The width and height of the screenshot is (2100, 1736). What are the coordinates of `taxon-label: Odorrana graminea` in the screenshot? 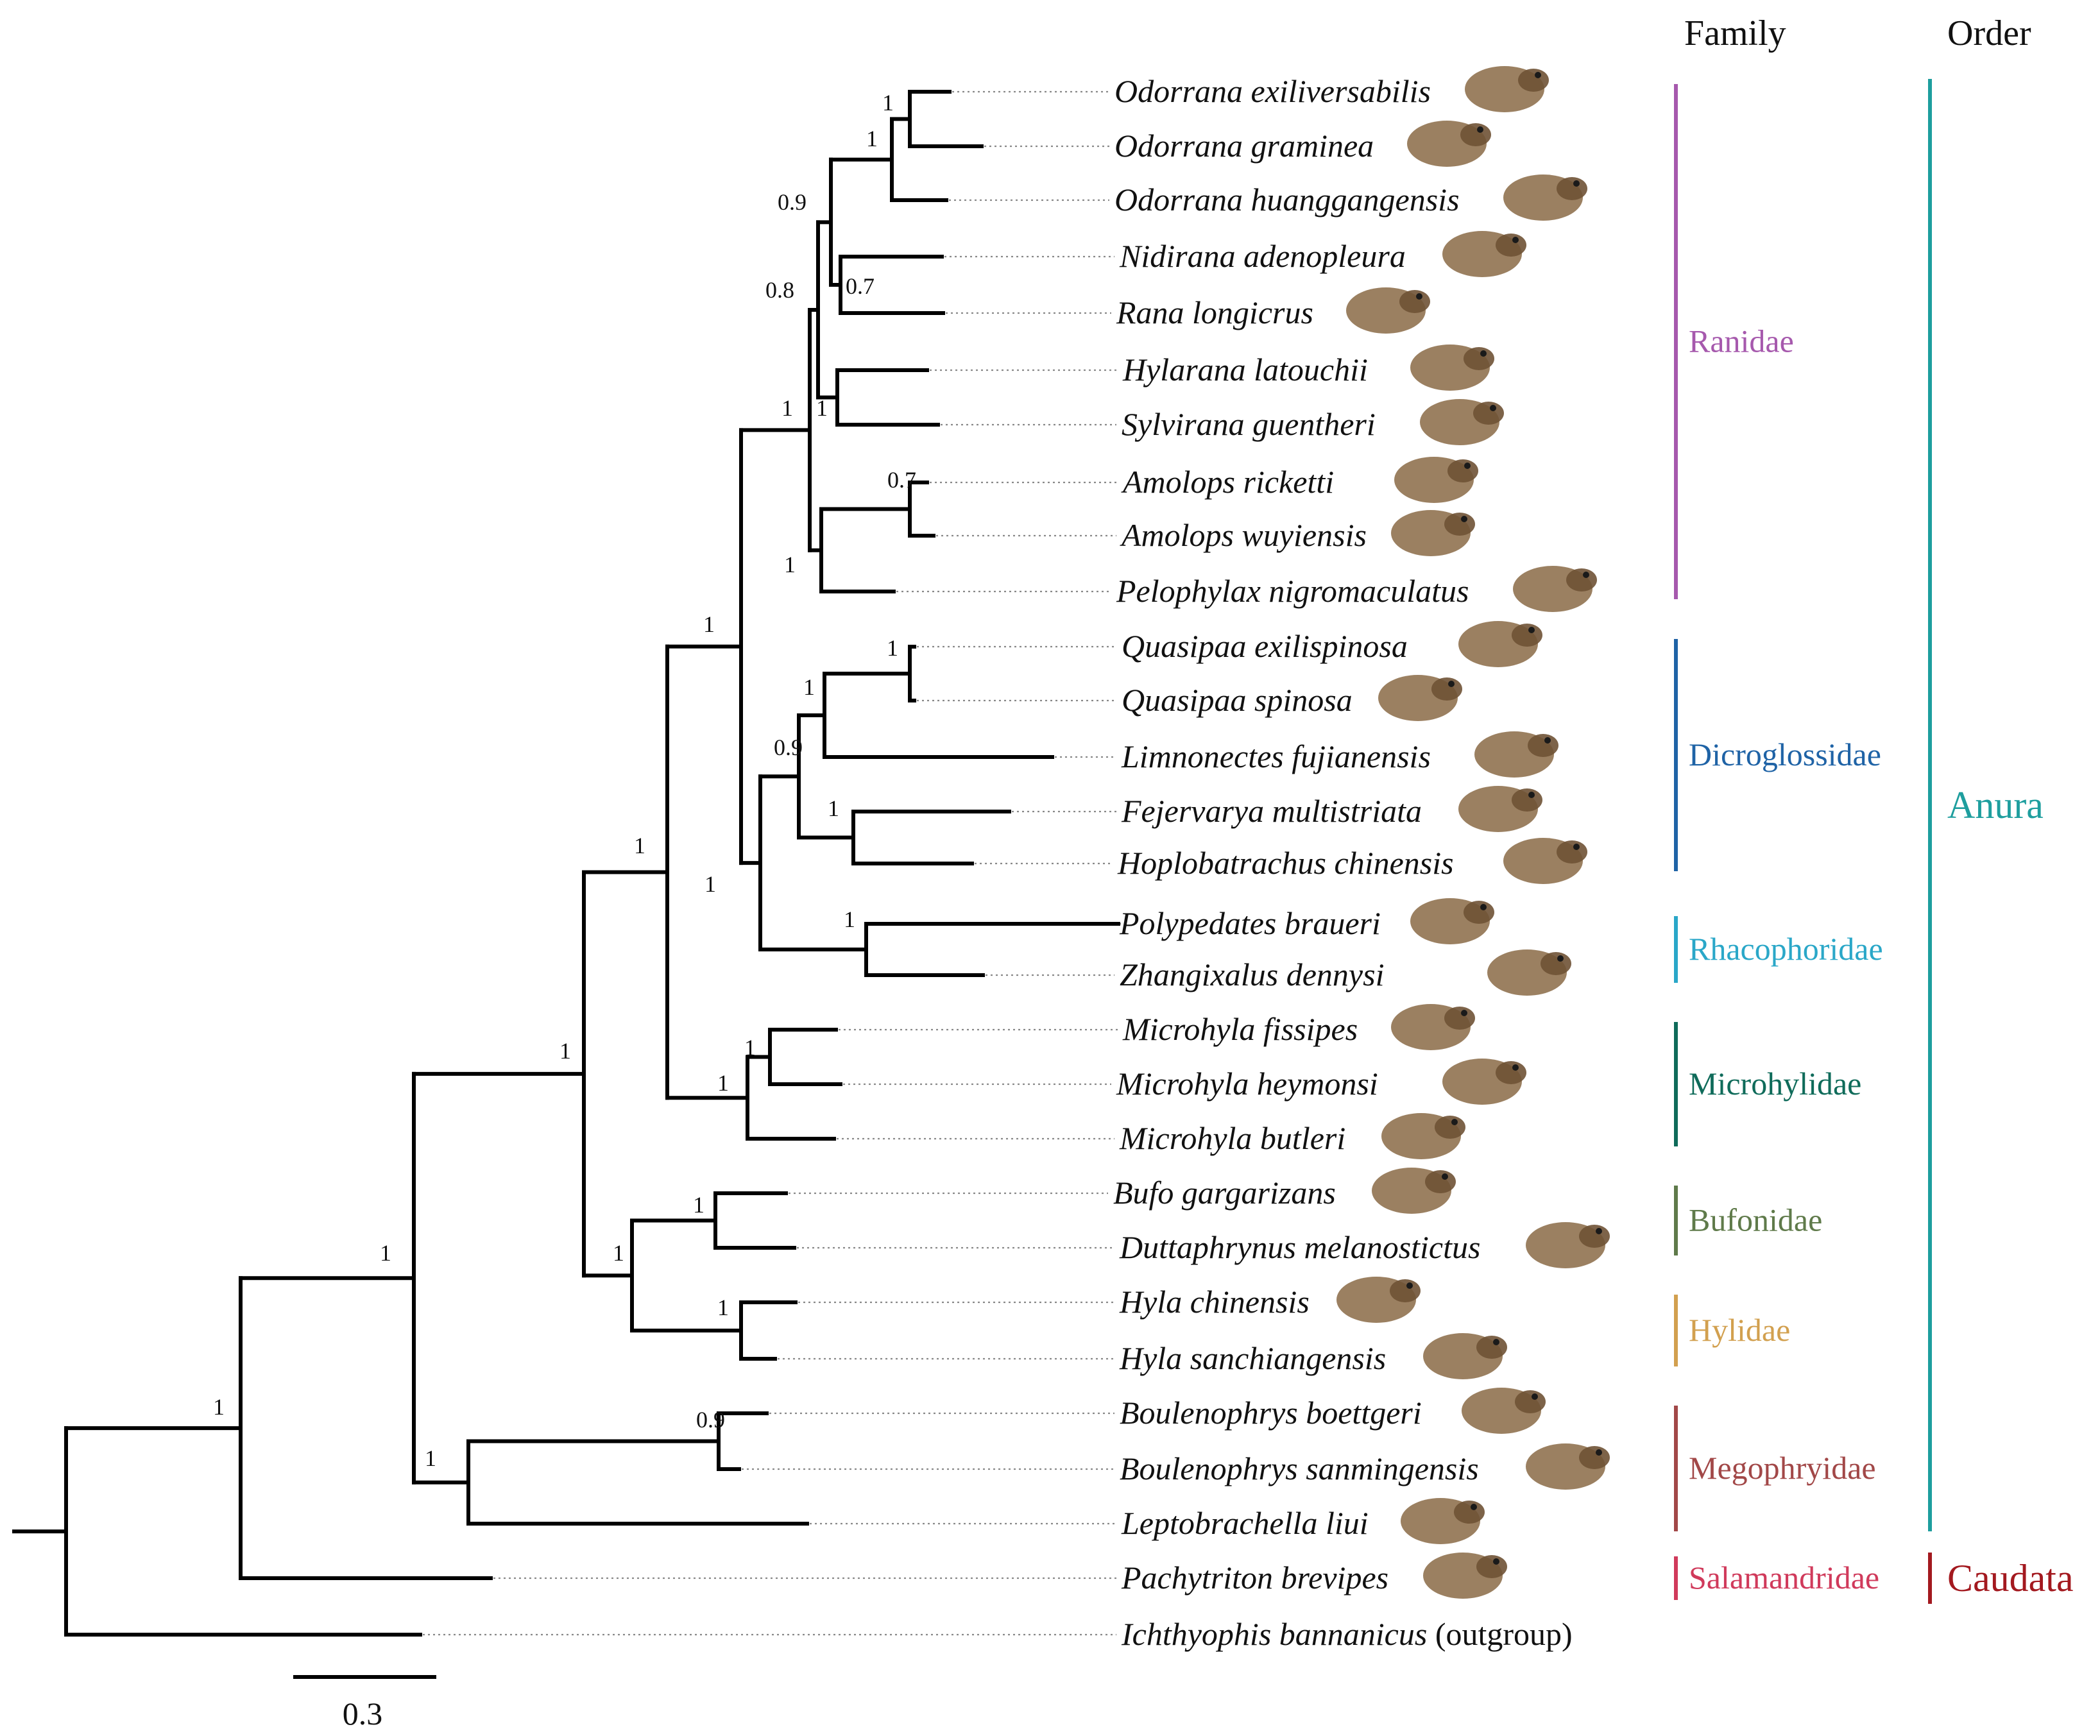 It's located at (1244, 146).